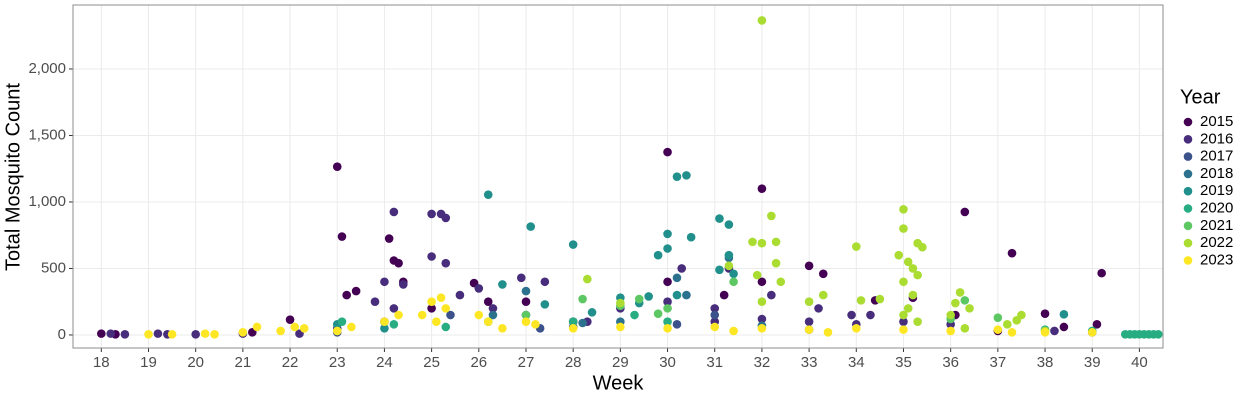  What do you see at coordinates (478, 362) in the screenshot?
I see `x-tick-label: 26` at bounding box center [478, 362].